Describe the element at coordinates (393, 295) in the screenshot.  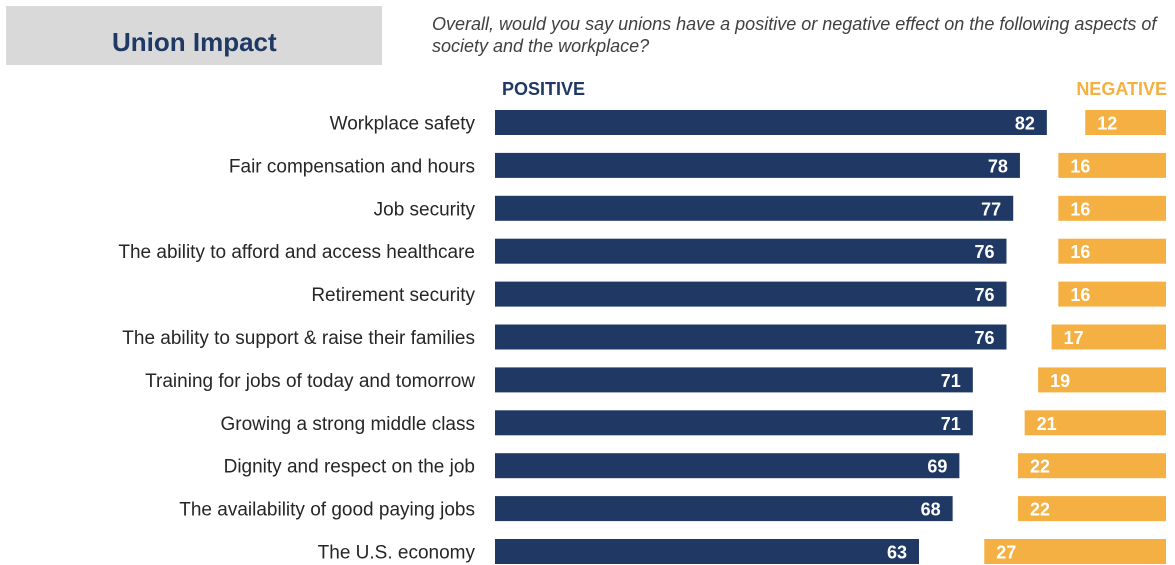
I see `category-label: Retirement security` at that location.